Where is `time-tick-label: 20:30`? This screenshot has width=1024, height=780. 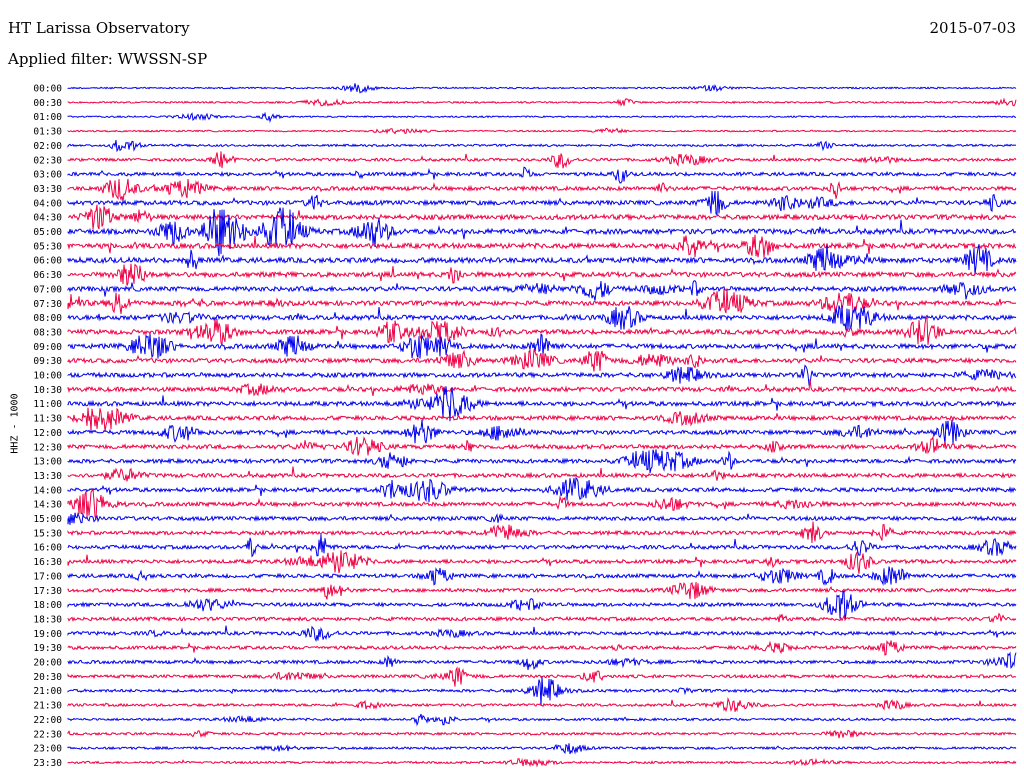 time-tick-label: 20:30 is located at coordinates (47, 677).